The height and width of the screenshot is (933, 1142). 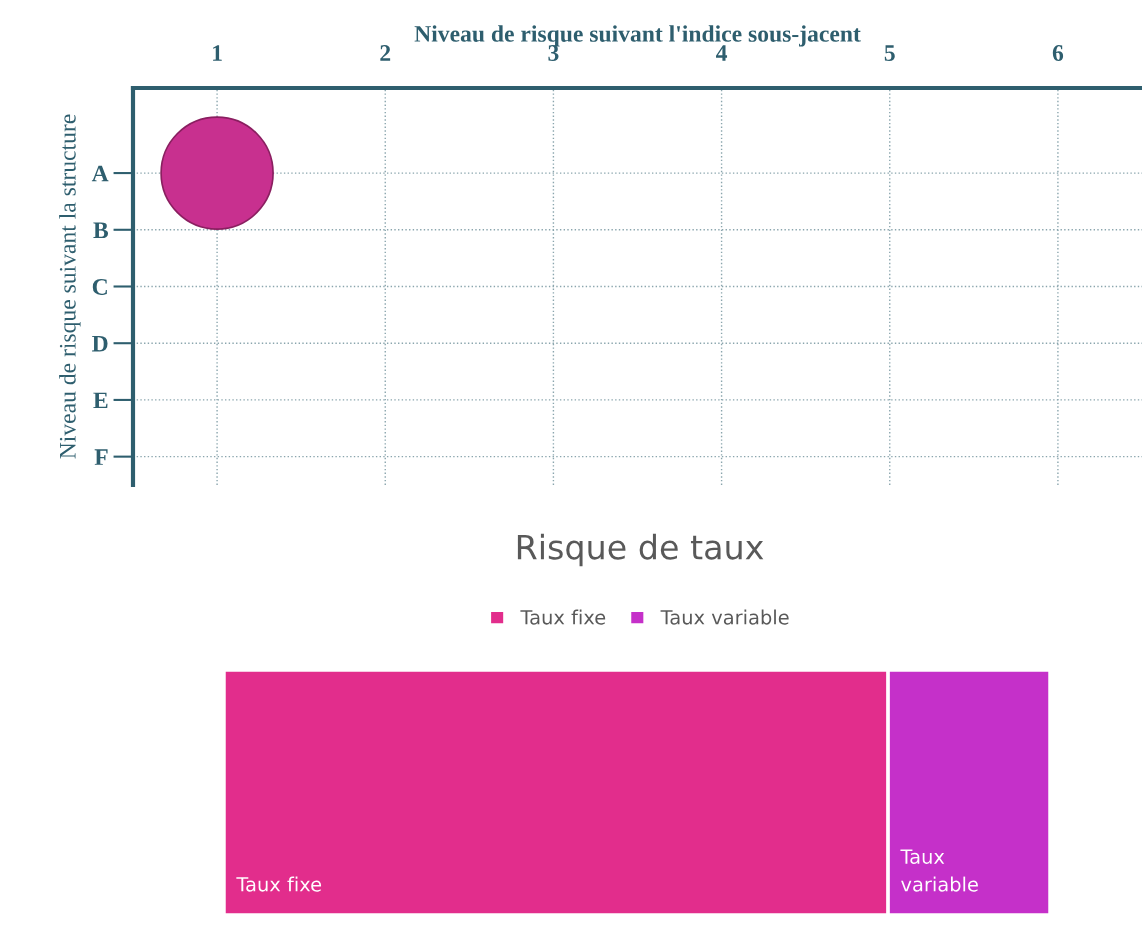 I want to click on y-tick-label: C, so click(x=99, y=287).